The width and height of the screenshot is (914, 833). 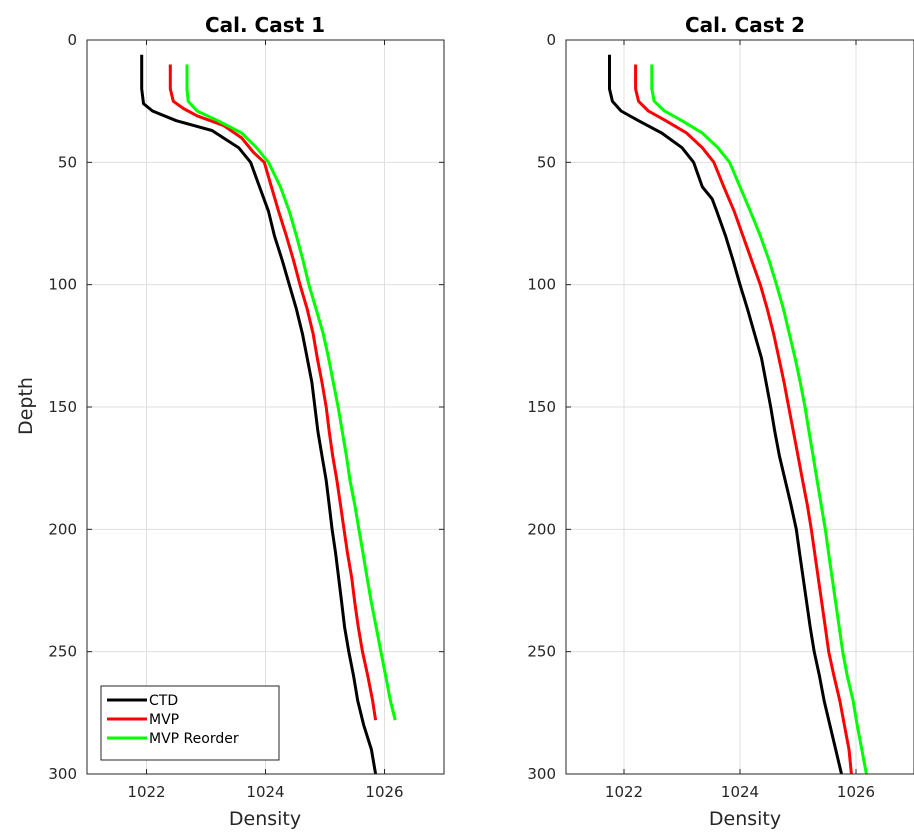 I want to click on legend-box, so click(x=190, y=723).